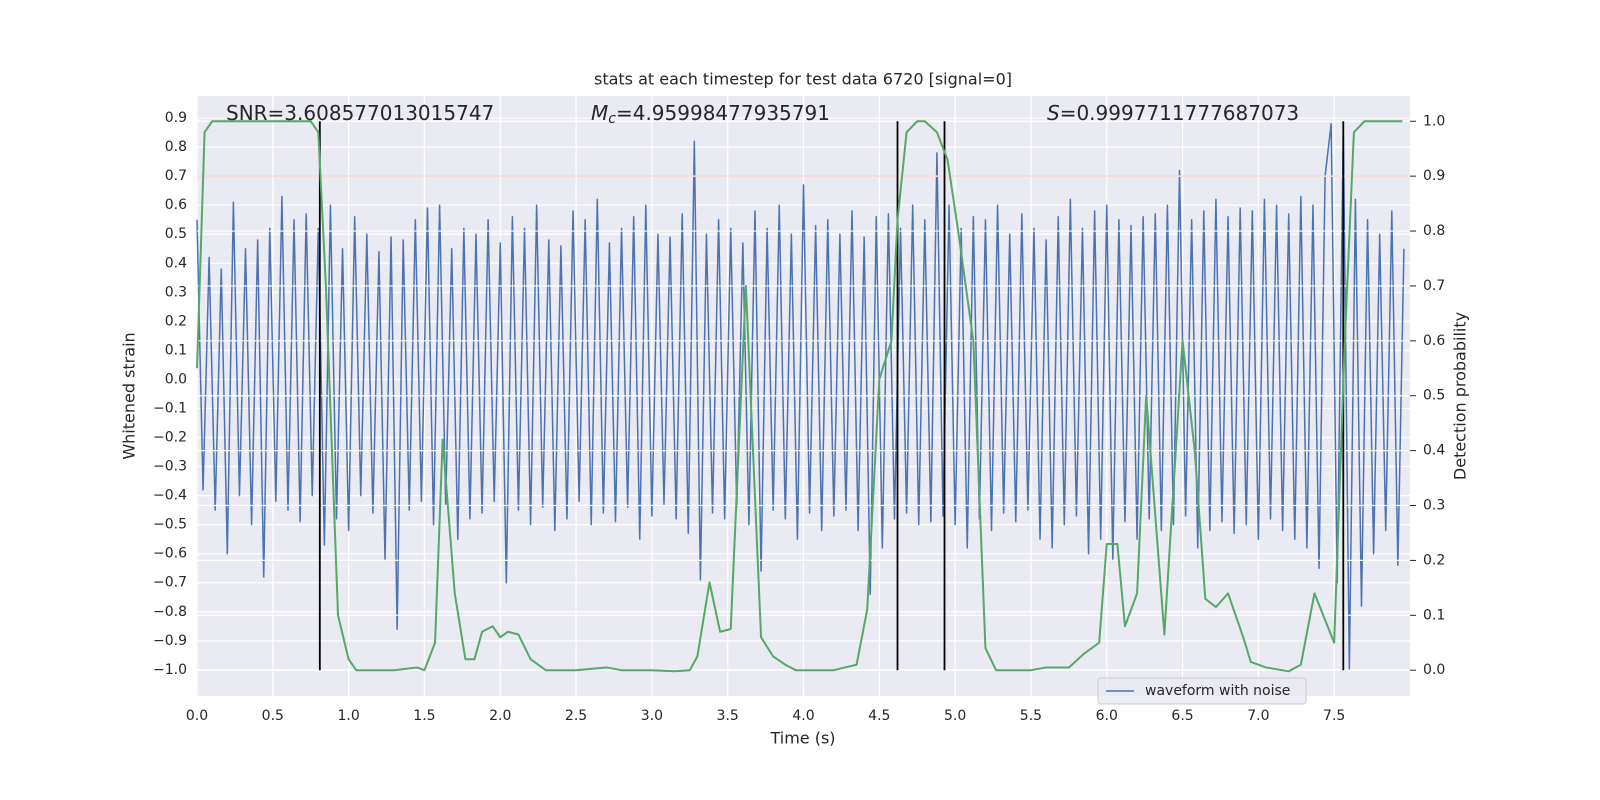  What do you see at coordinates (1434, 176) in the screenshot?
I see `y2-tick-label: 0.9` at bounding box center [1434, 176].